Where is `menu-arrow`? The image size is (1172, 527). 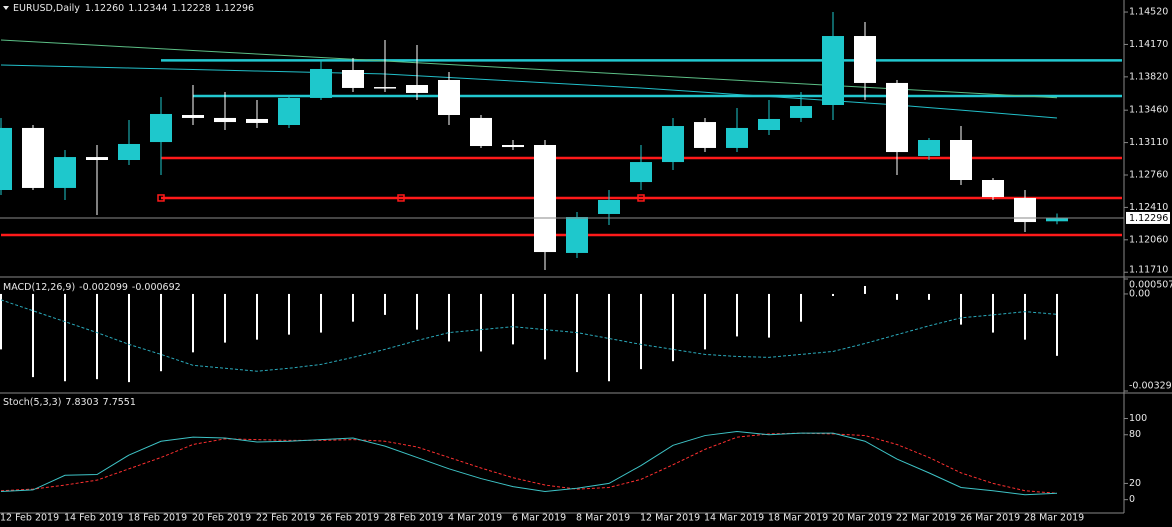
menu-arrow is located at coordinates (6, 8).